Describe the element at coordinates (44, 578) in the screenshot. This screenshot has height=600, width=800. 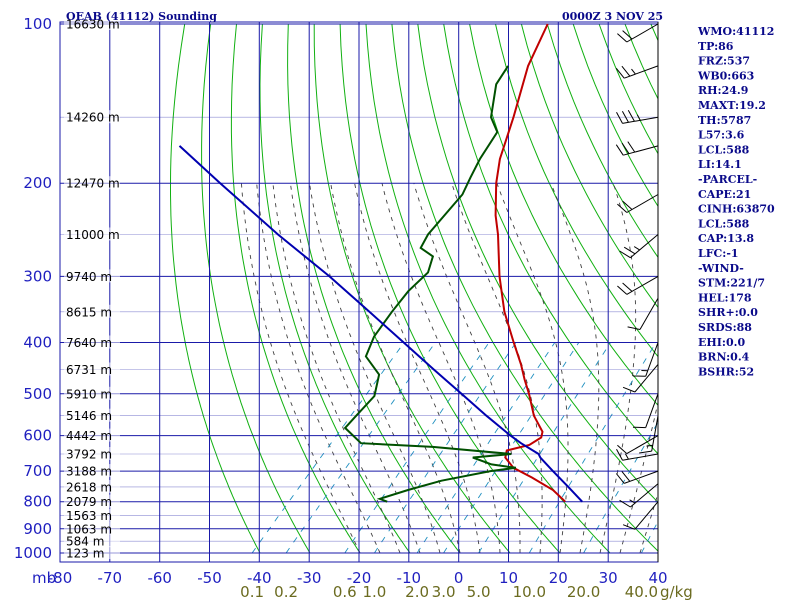
I see `pressure-unit-label: mb` at that location.